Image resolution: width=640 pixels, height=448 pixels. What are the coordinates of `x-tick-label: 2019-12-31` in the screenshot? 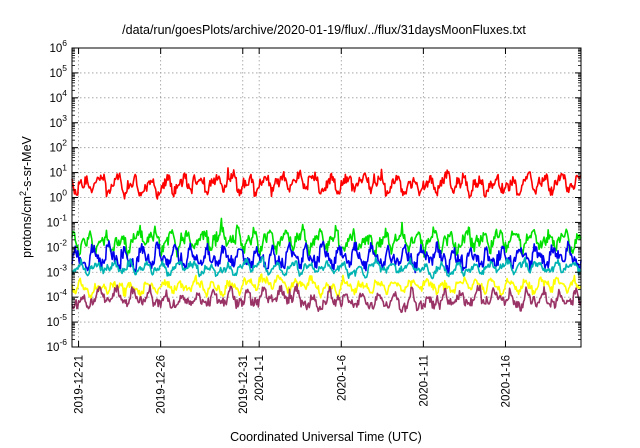 It's located at (244, 384).